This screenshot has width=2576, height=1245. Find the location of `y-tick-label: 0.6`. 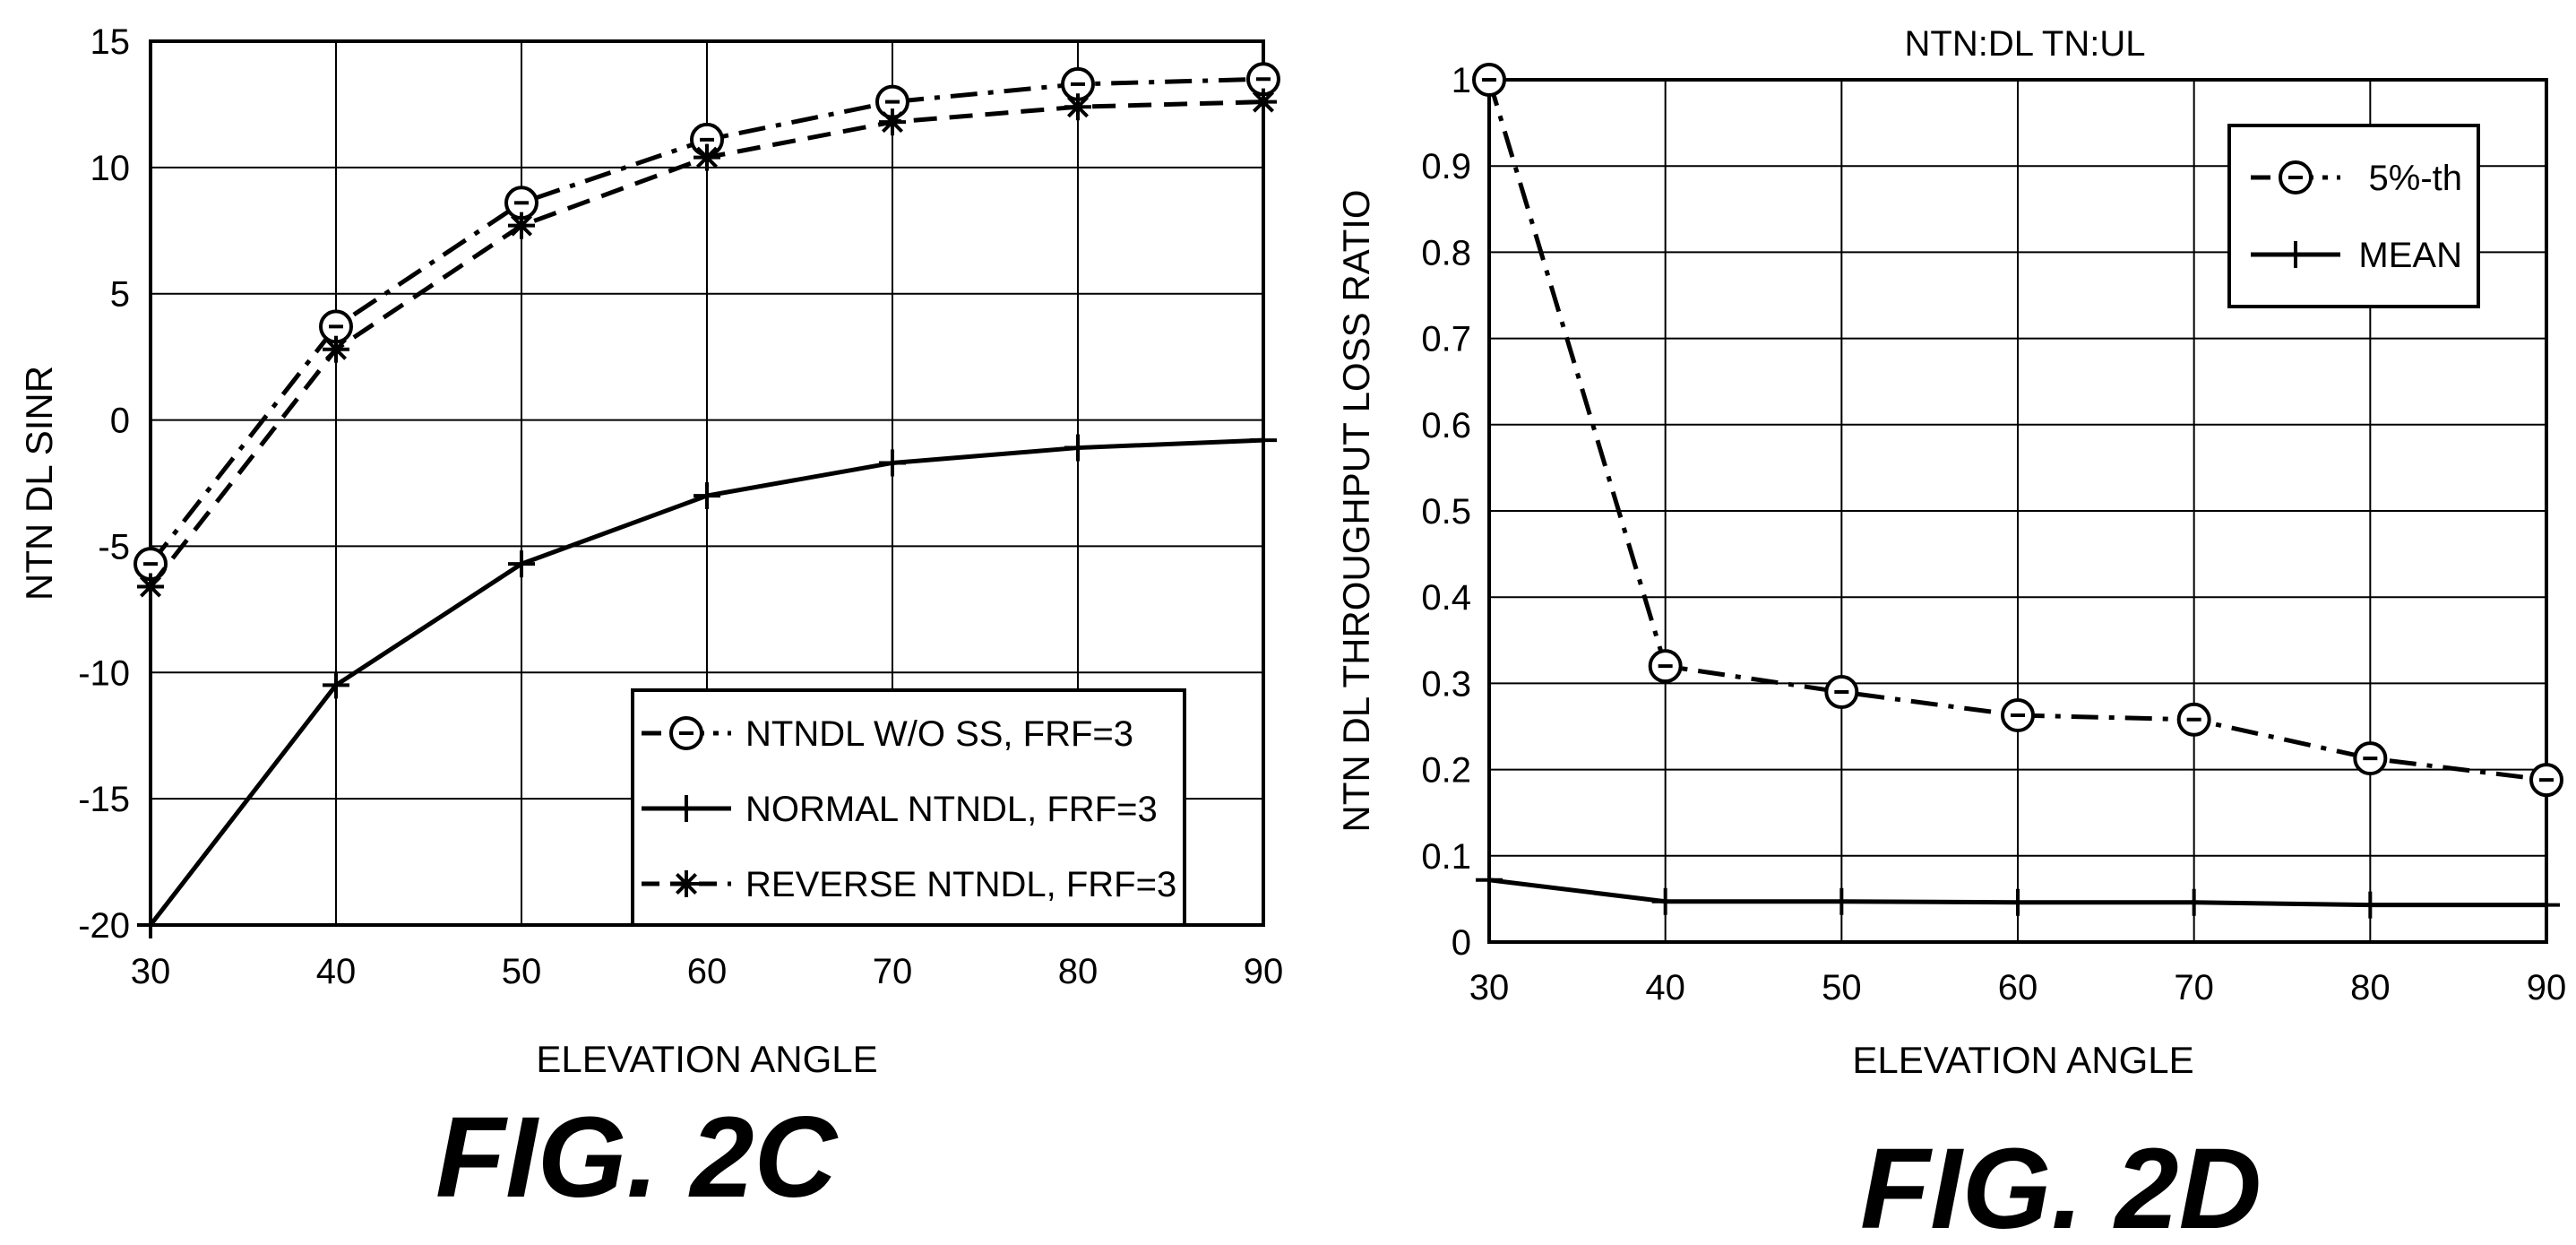

y-tick-label: 0.6 is located at coordinates (1446, 425).